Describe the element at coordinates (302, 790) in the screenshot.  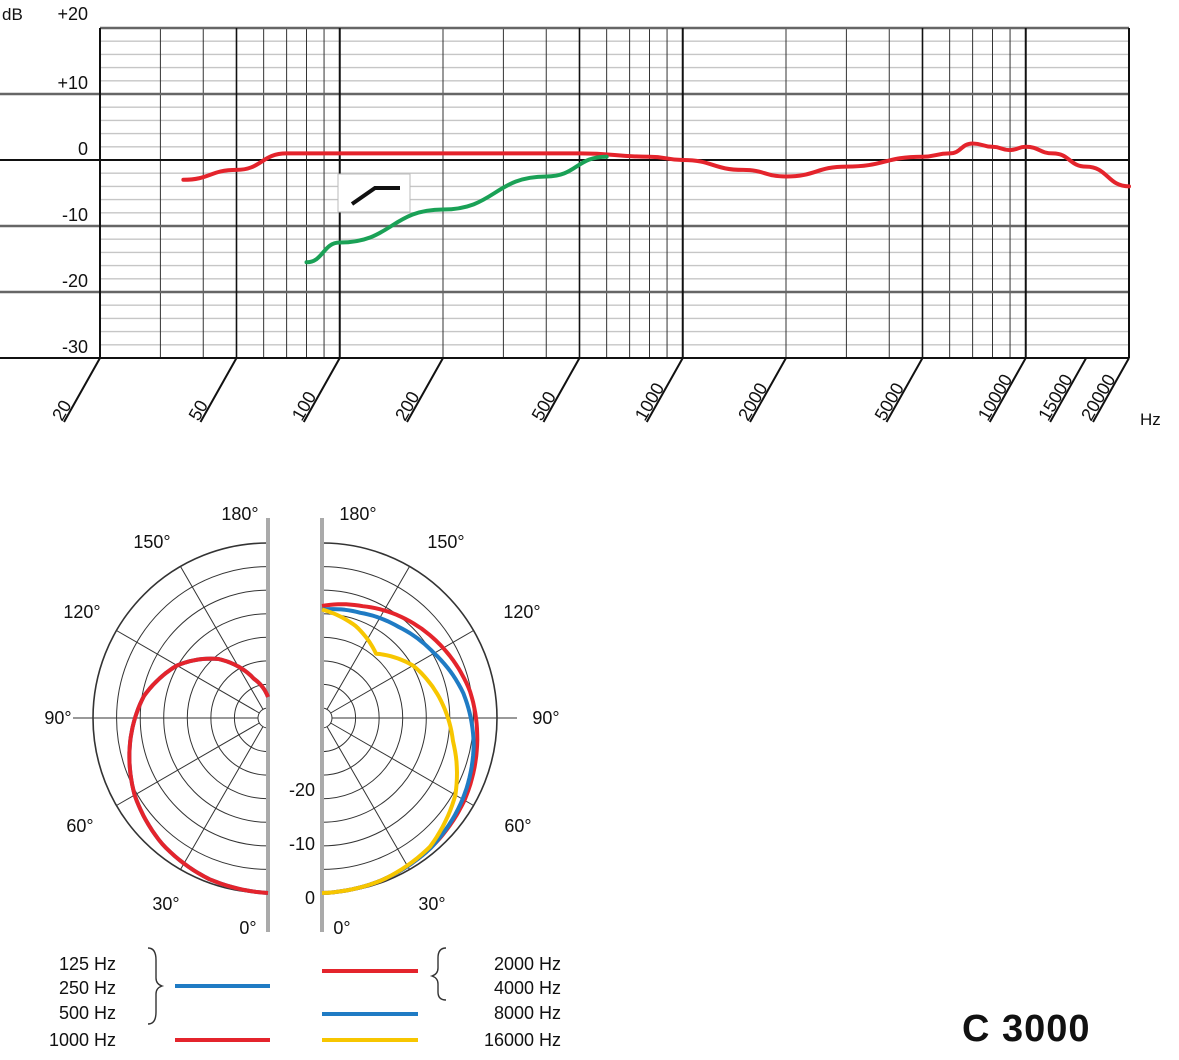
I see `polar-radial-label: -20` at that location.